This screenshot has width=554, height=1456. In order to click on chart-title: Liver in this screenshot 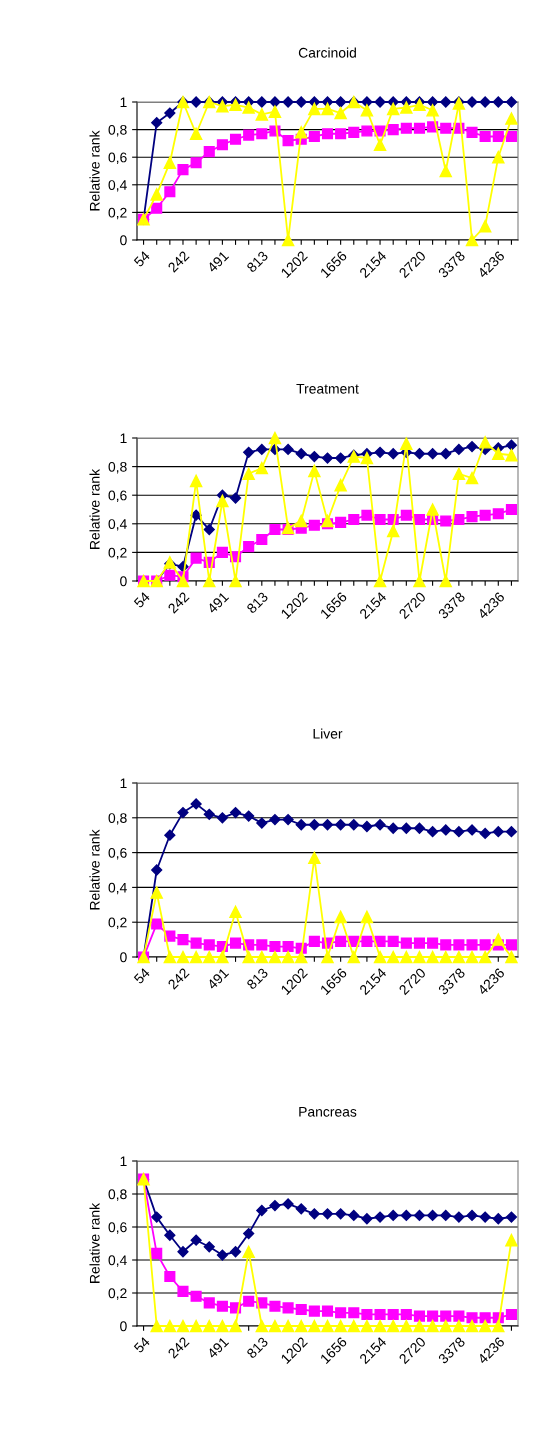, I will do `click(328, 733)`.